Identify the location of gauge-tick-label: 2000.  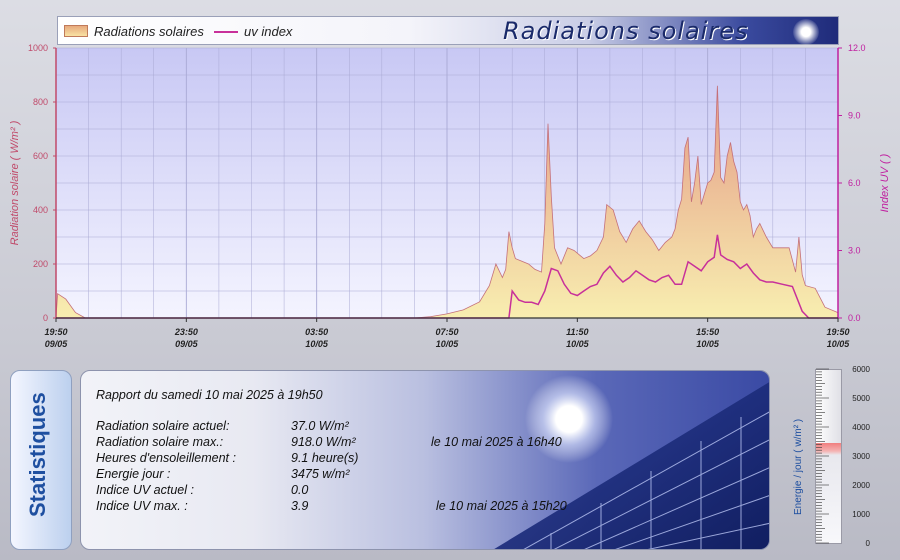
(861, 485).